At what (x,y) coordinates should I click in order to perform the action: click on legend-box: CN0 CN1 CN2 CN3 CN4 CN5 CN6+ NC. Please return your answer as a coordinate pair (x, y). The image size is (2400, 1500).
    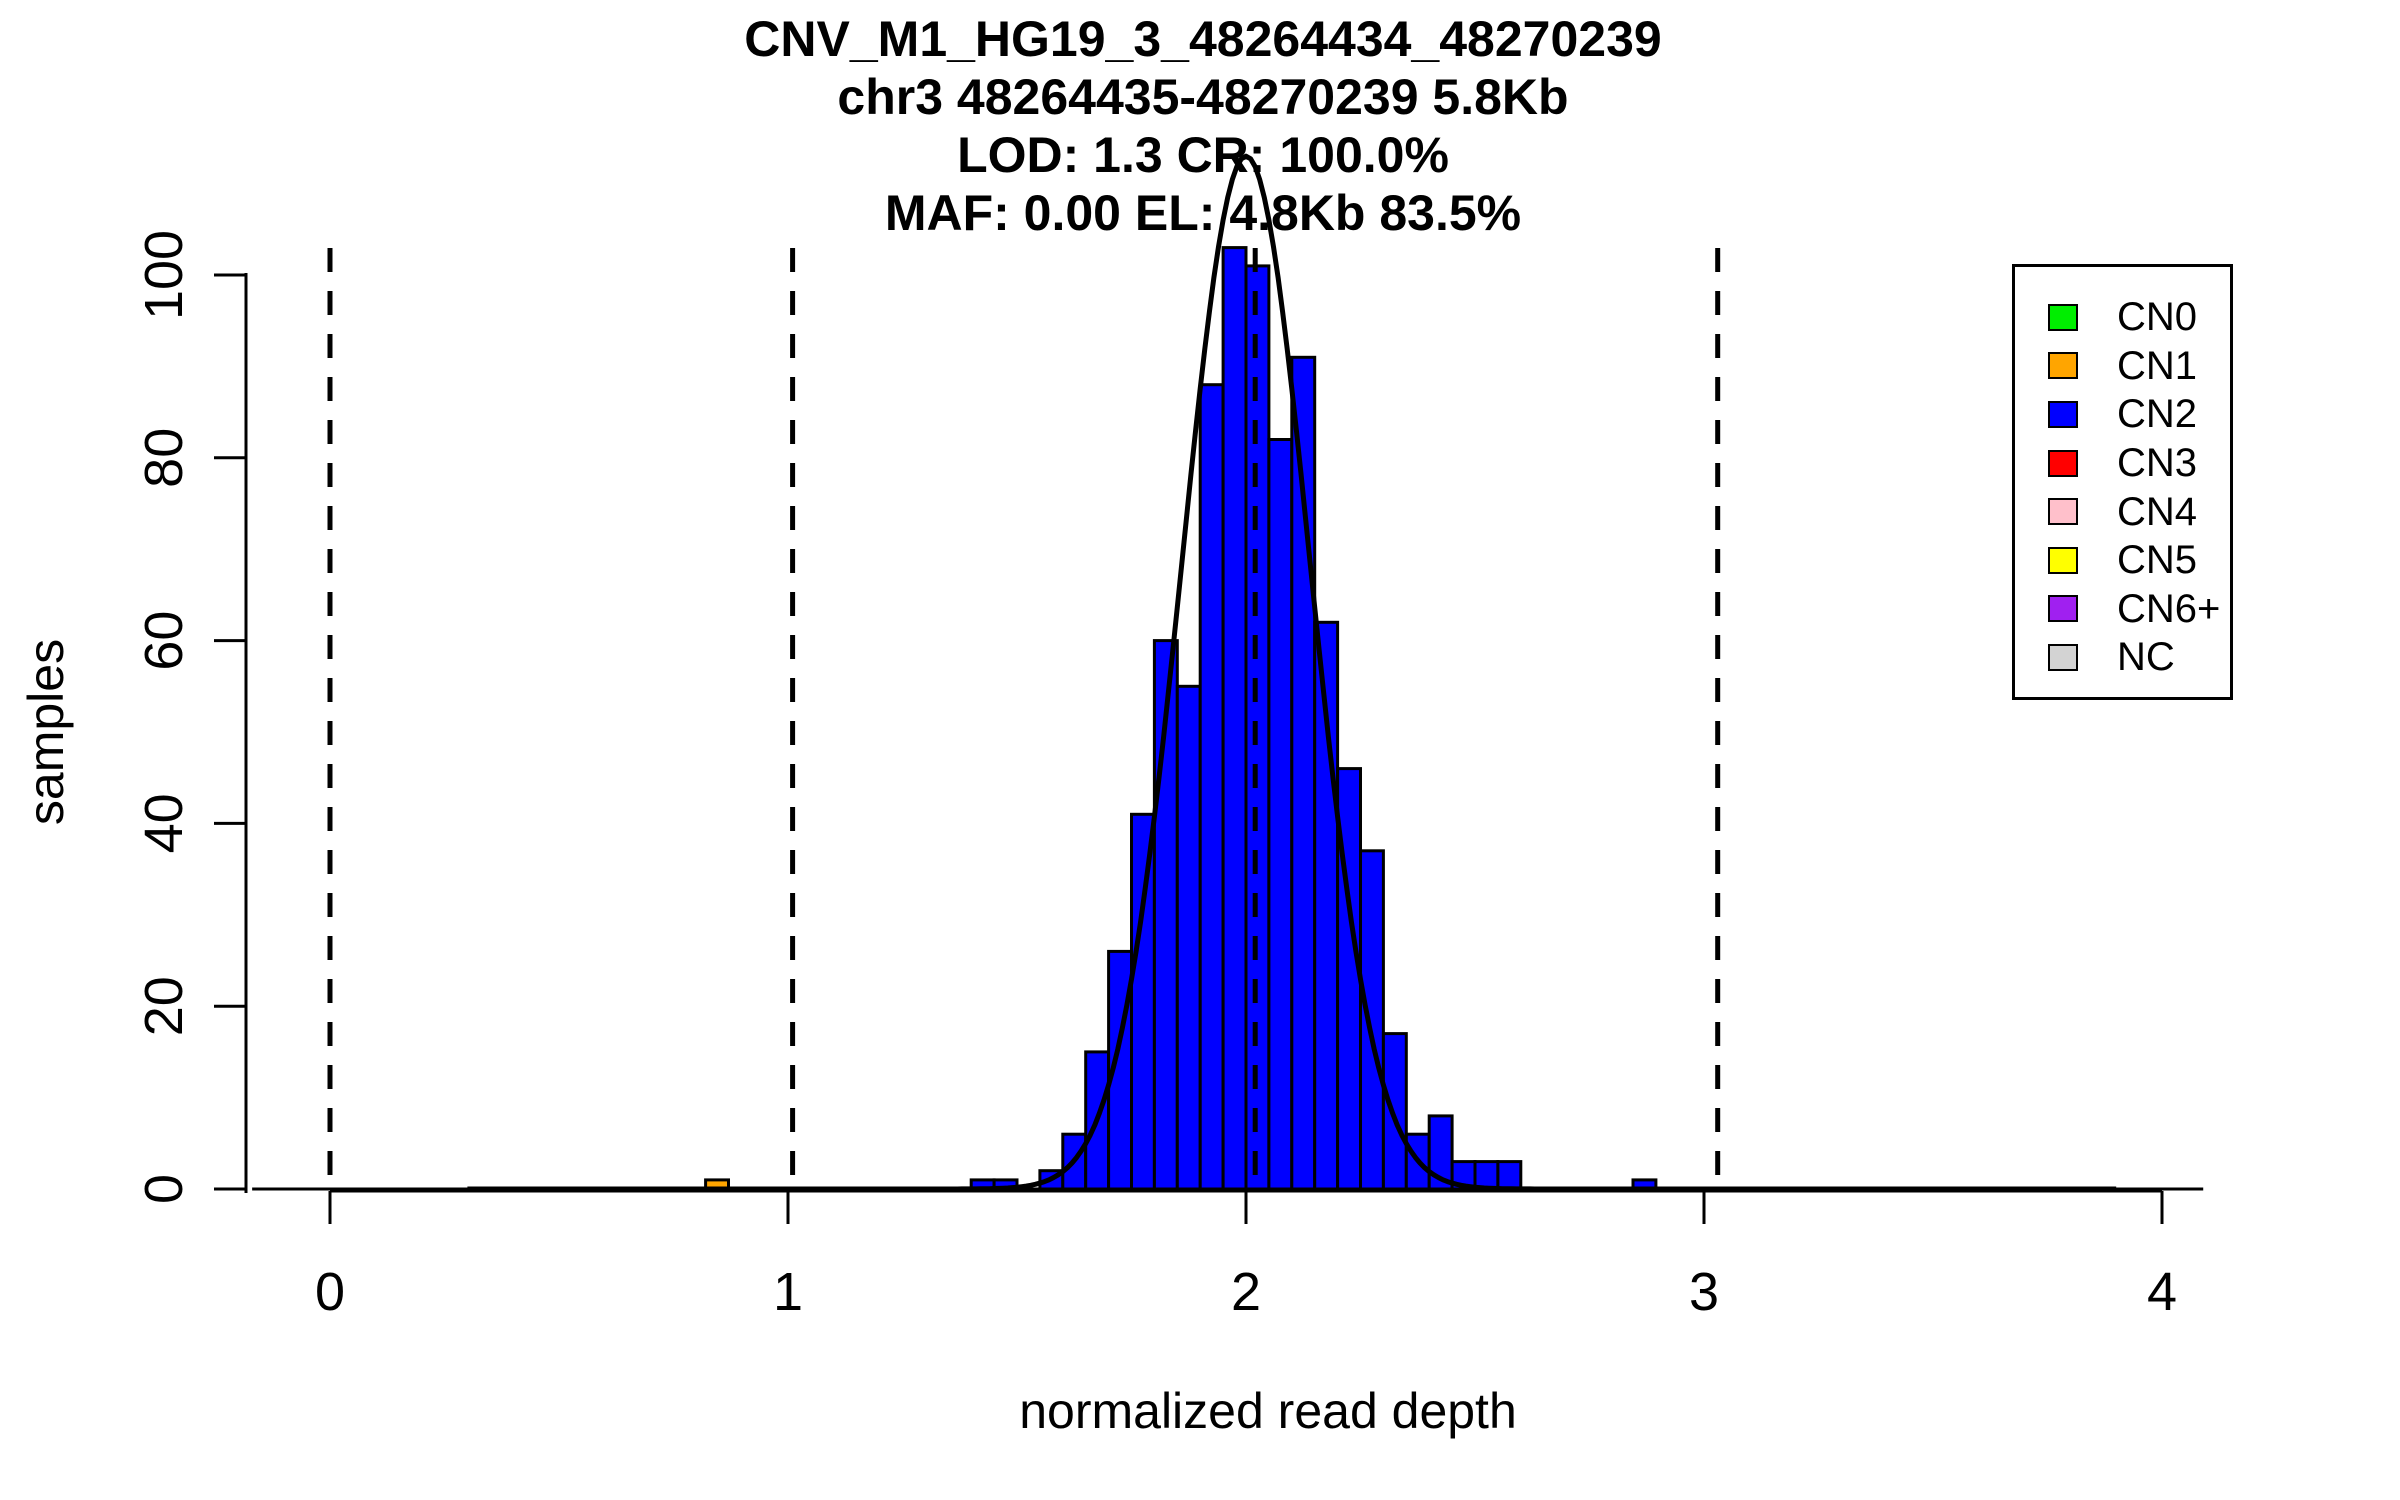
    Looking at the image, I should click on (2122, 482).